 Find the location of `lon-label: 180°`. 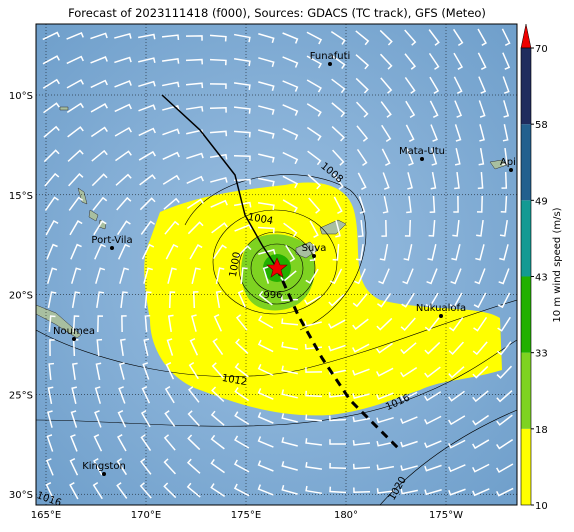

lon-label: 180° is located at coordinates (346, 515).